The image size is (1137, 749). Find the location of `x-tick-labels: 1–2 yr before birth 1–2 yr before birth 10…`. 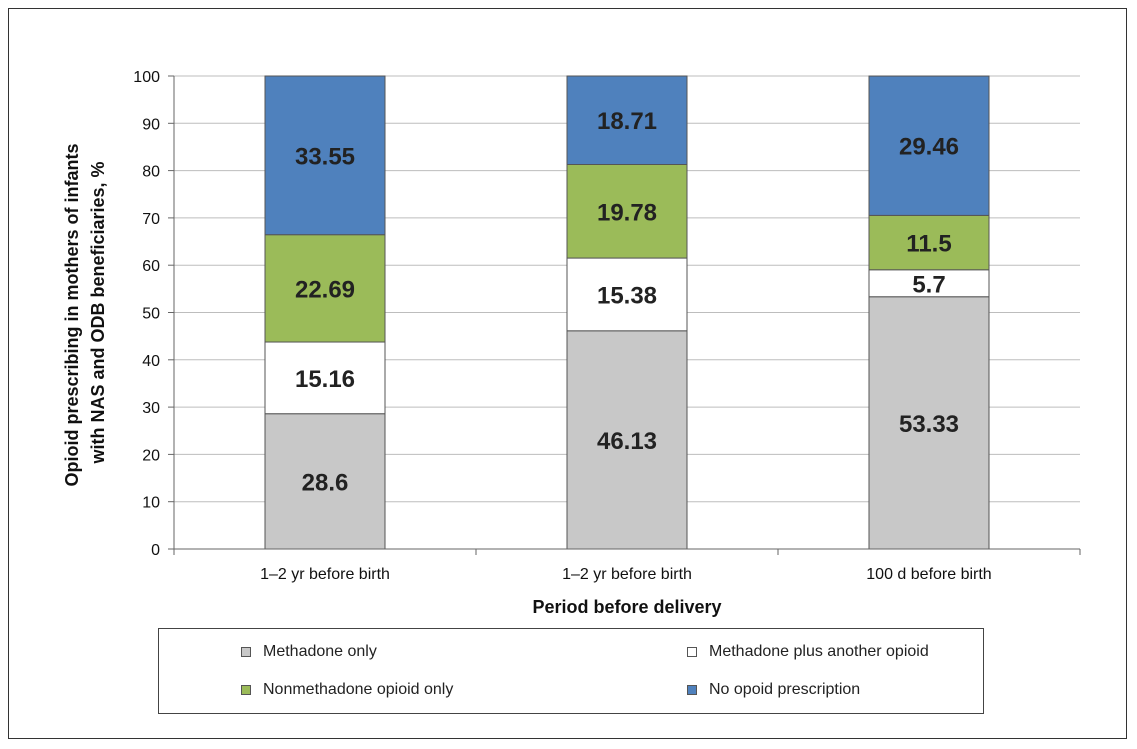

x-tick-labels: 1–2 yr before birth 1–2 yr before birth 10… is located at coordinates (627, 566).